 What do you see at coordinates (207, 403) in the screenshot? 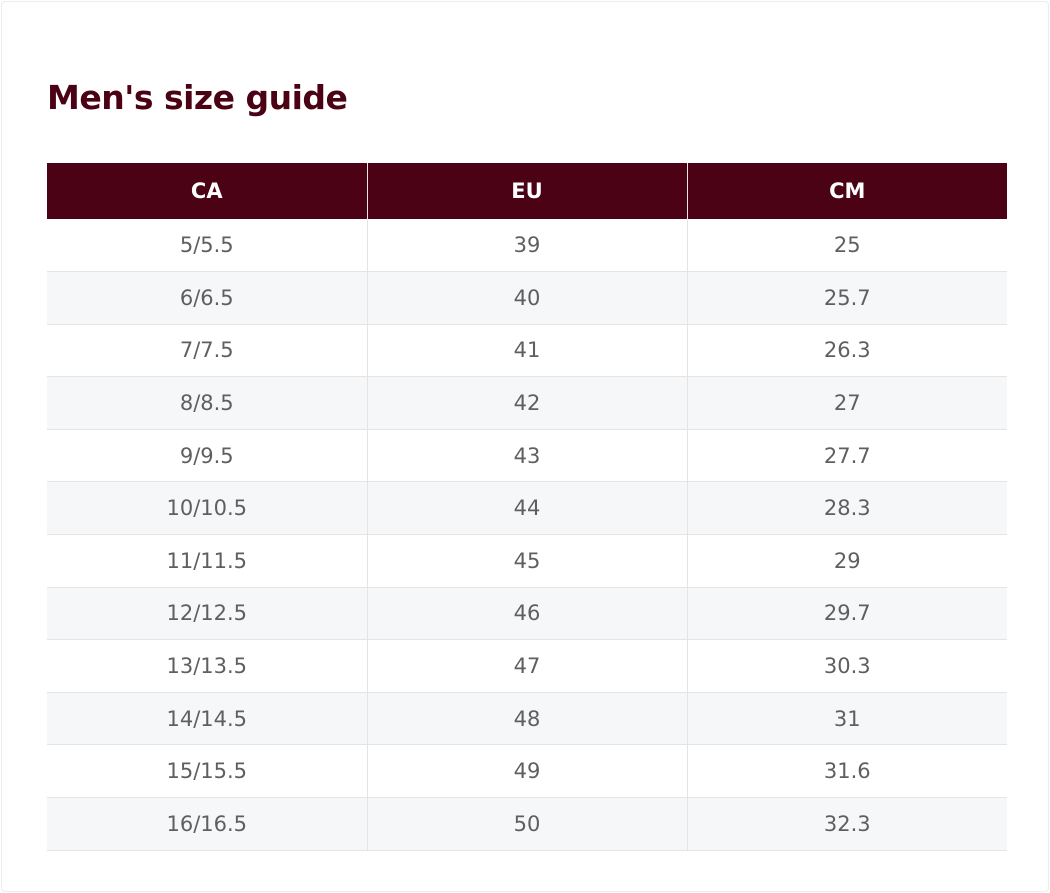
I see `cell-ca: 8/8.5` at bounding box center [207, 403].